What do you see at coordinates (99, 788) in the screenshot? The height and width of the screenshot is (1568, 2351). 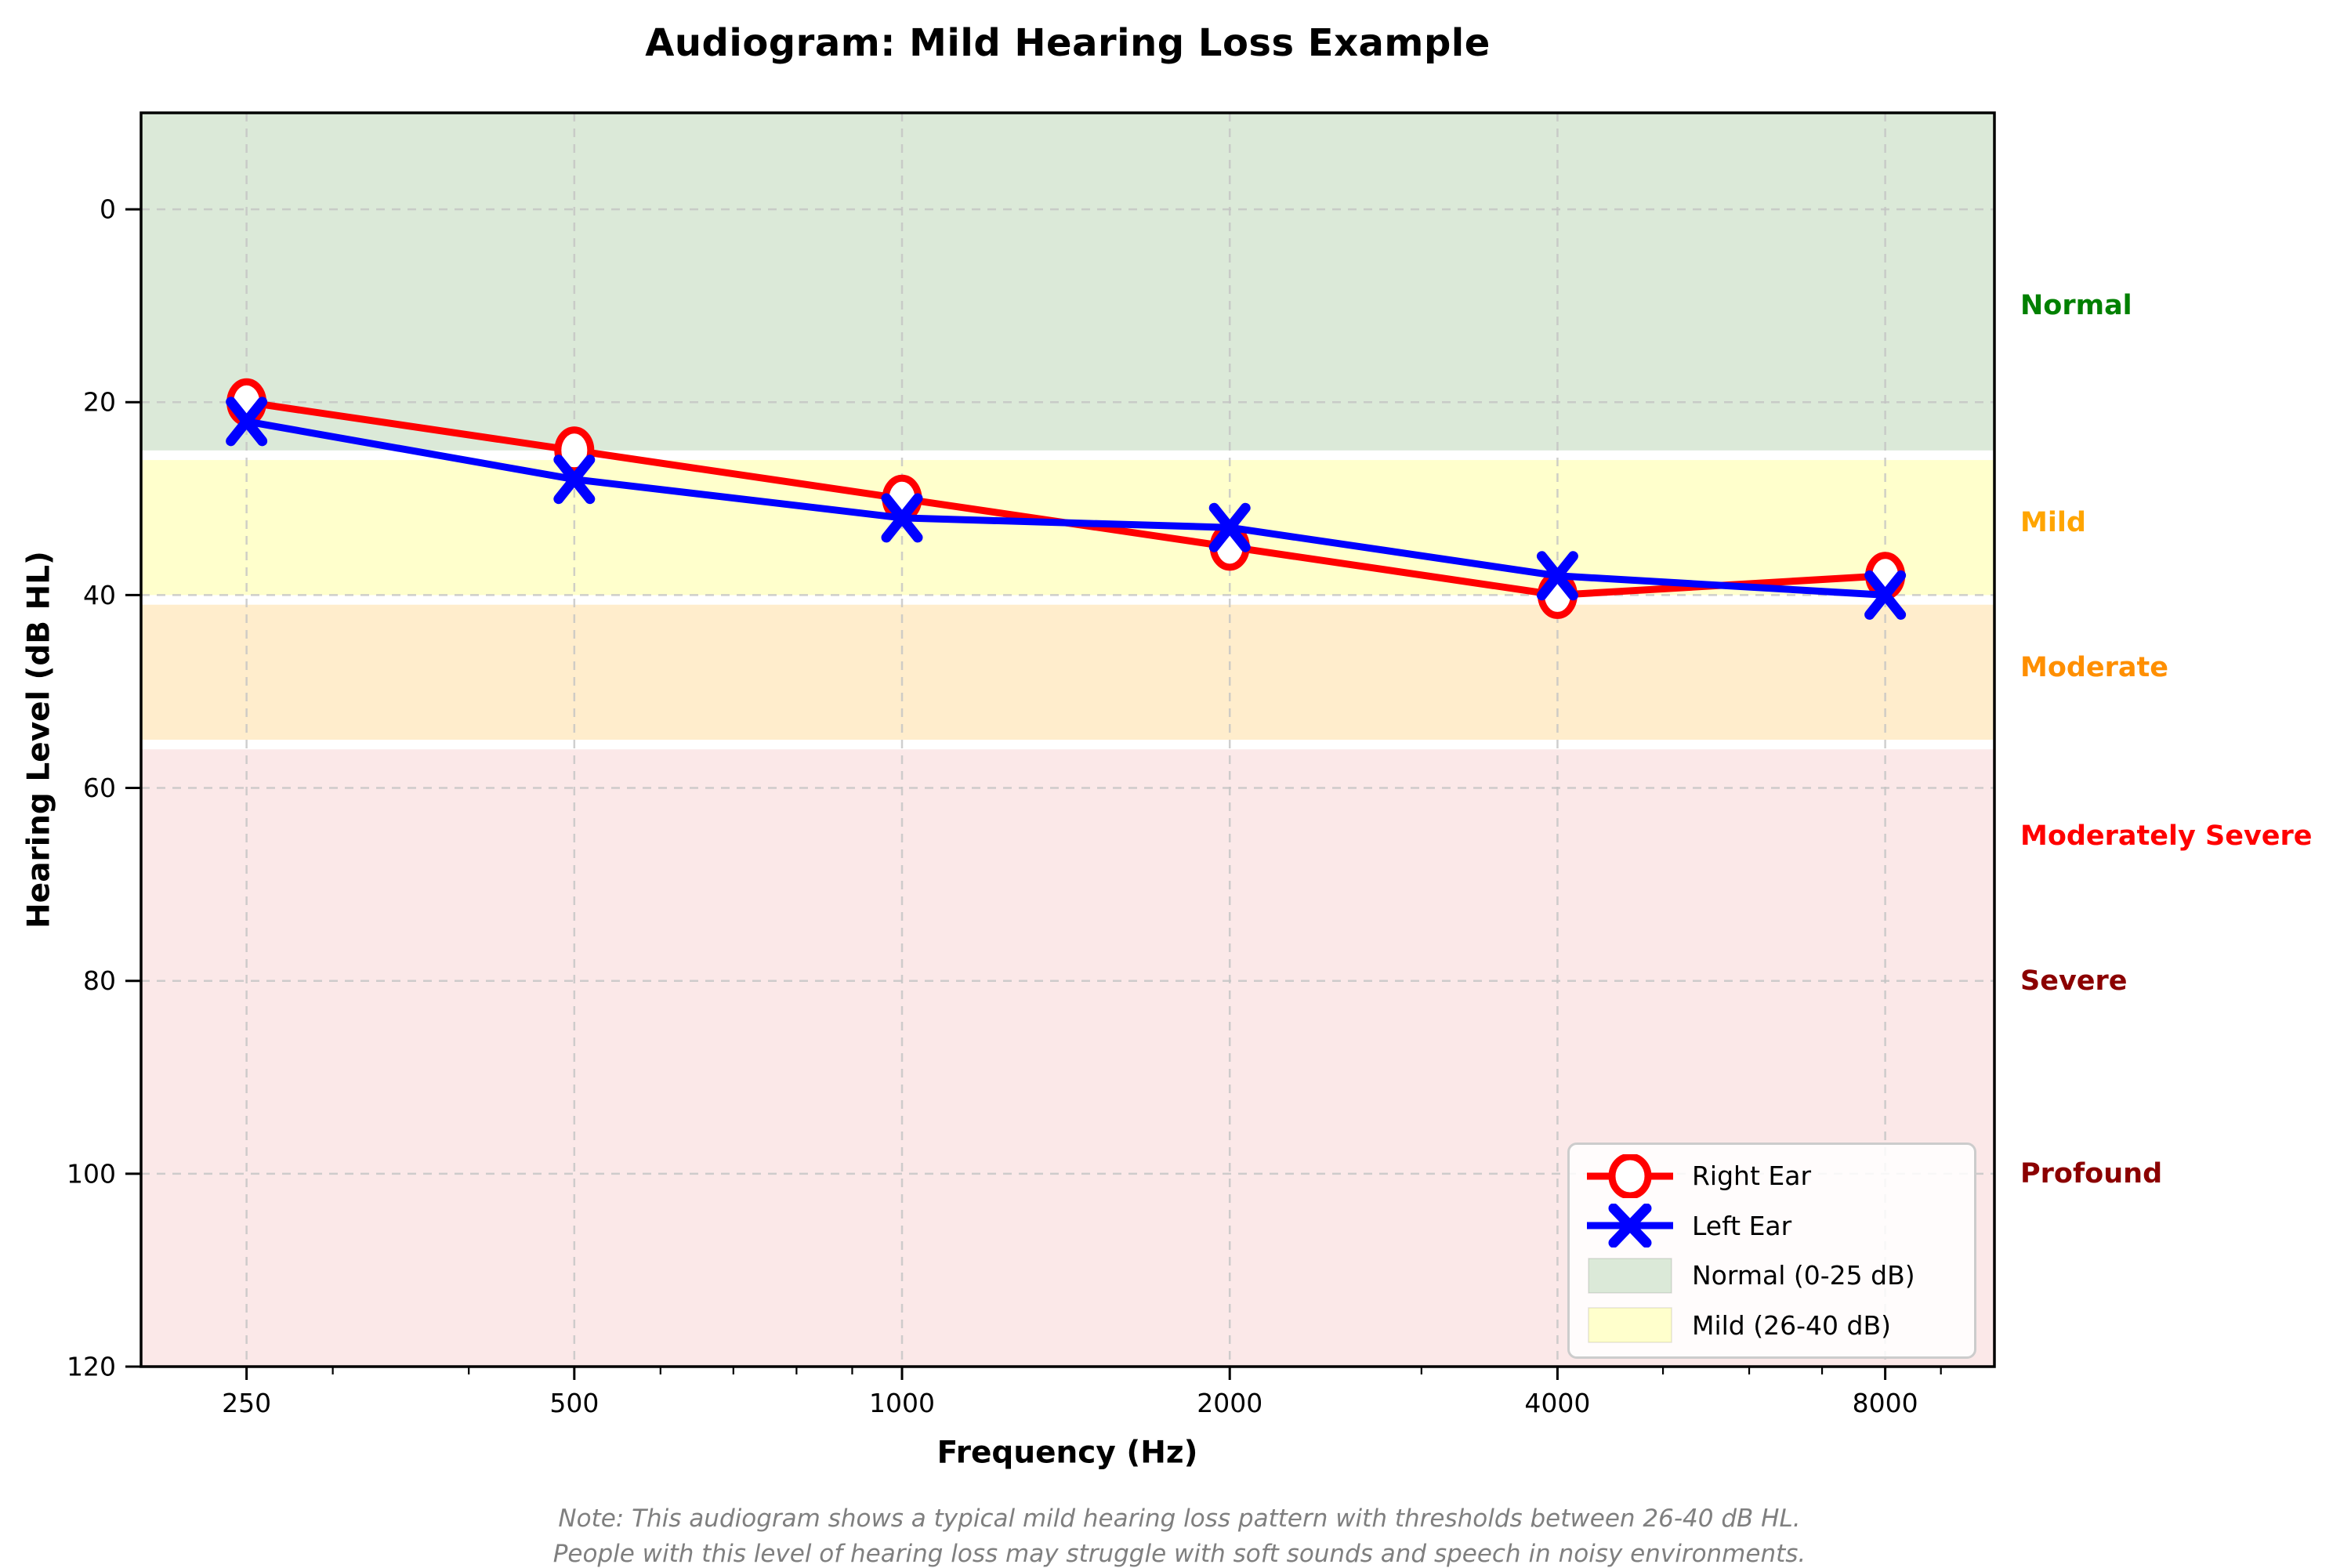 I see `y-tick-label: 60` at bounding box center [99, 788].